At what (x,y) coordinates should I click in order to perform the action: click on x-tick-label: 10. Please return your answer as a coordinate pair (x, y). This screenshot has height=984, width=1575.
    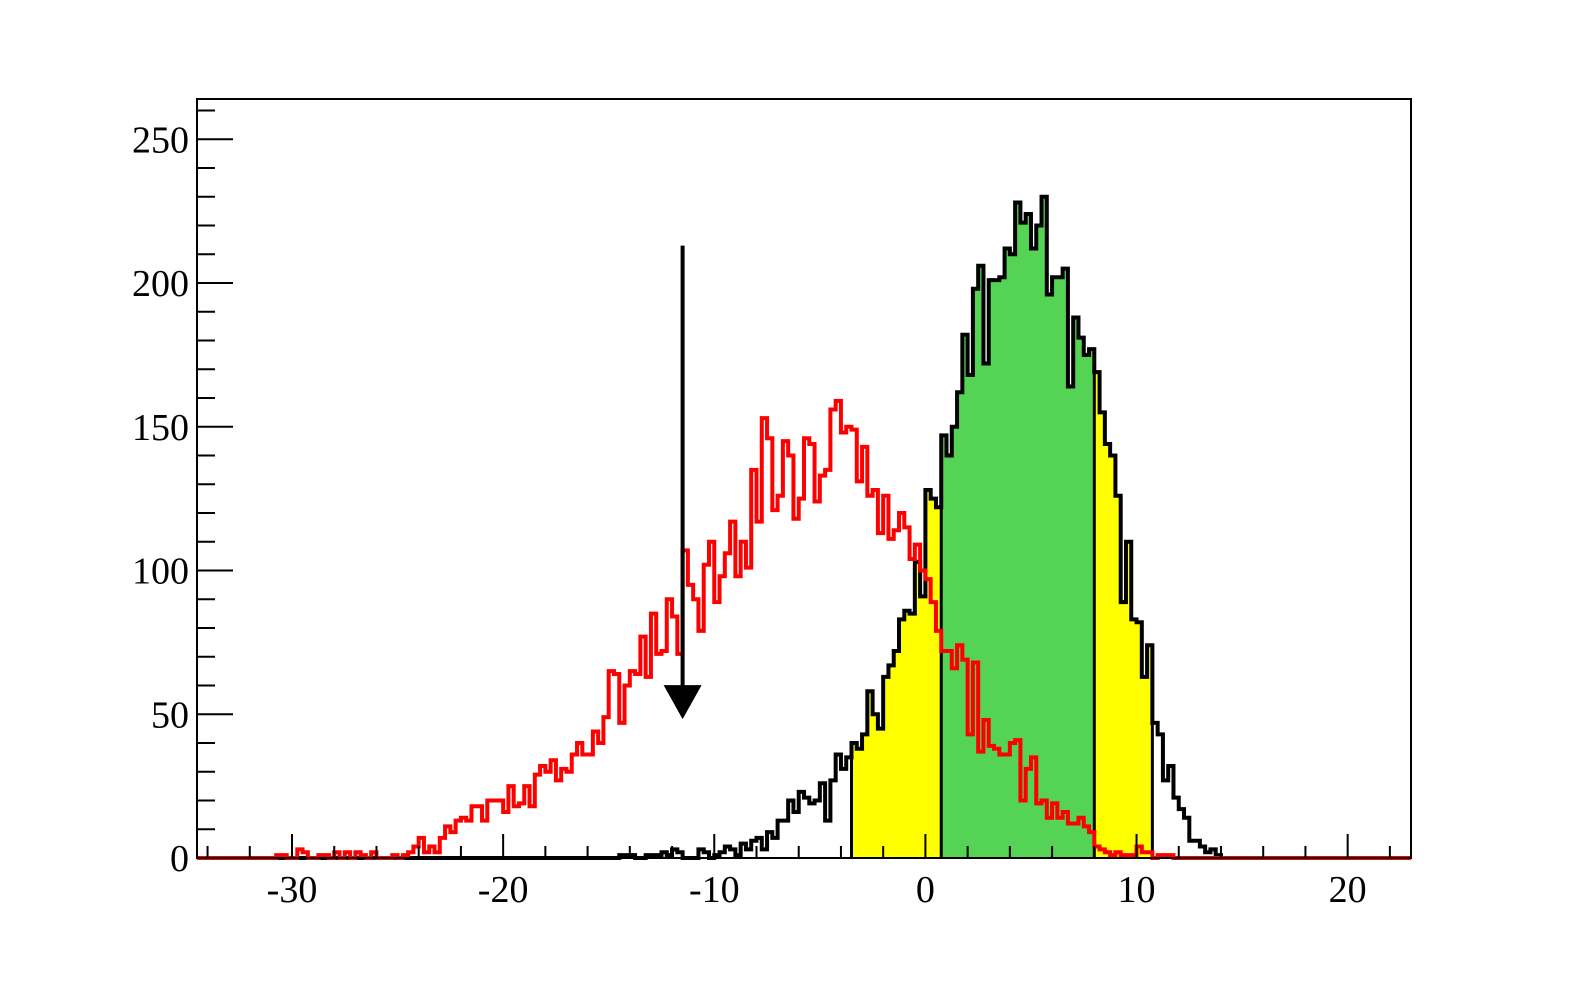
    Looking at the image, I should click on (1137, 890).